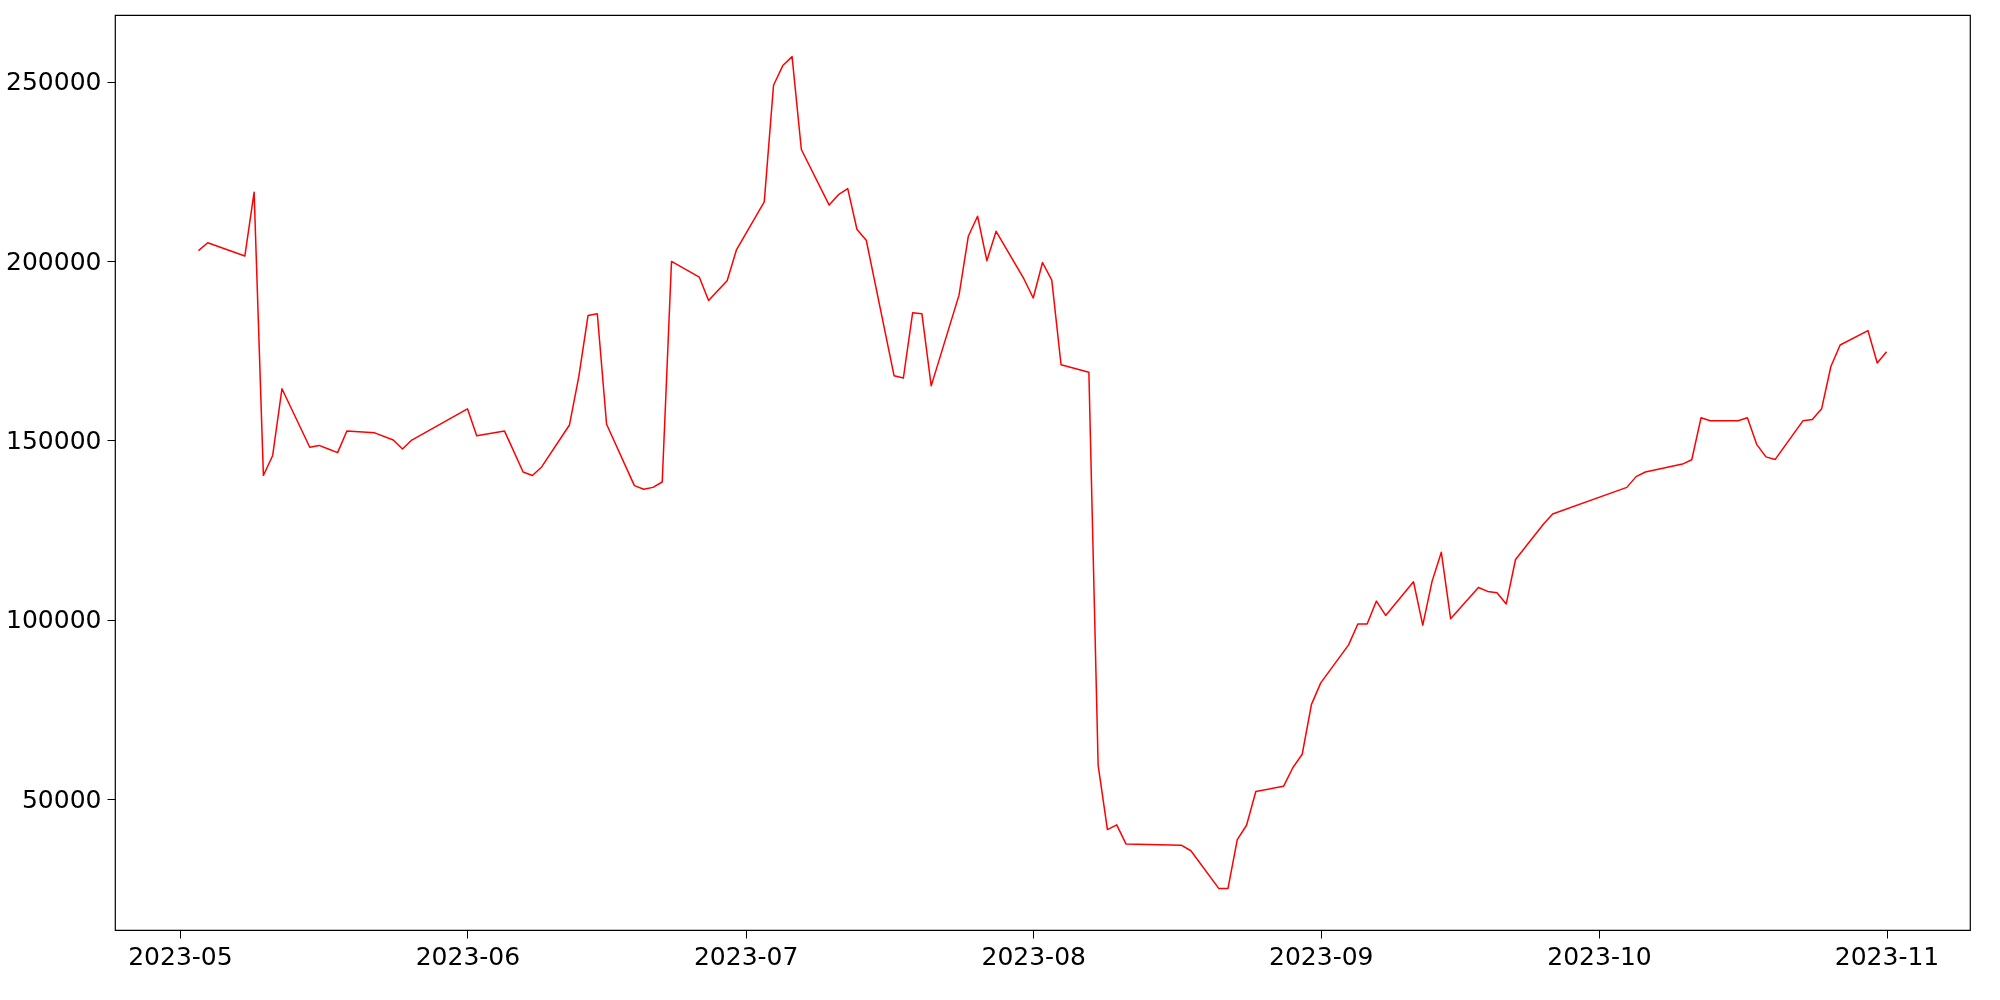 The width and height of the screenshot is (2000, 1000). I want to click on x-tick-label: 2023-09, so click(1321, 956).